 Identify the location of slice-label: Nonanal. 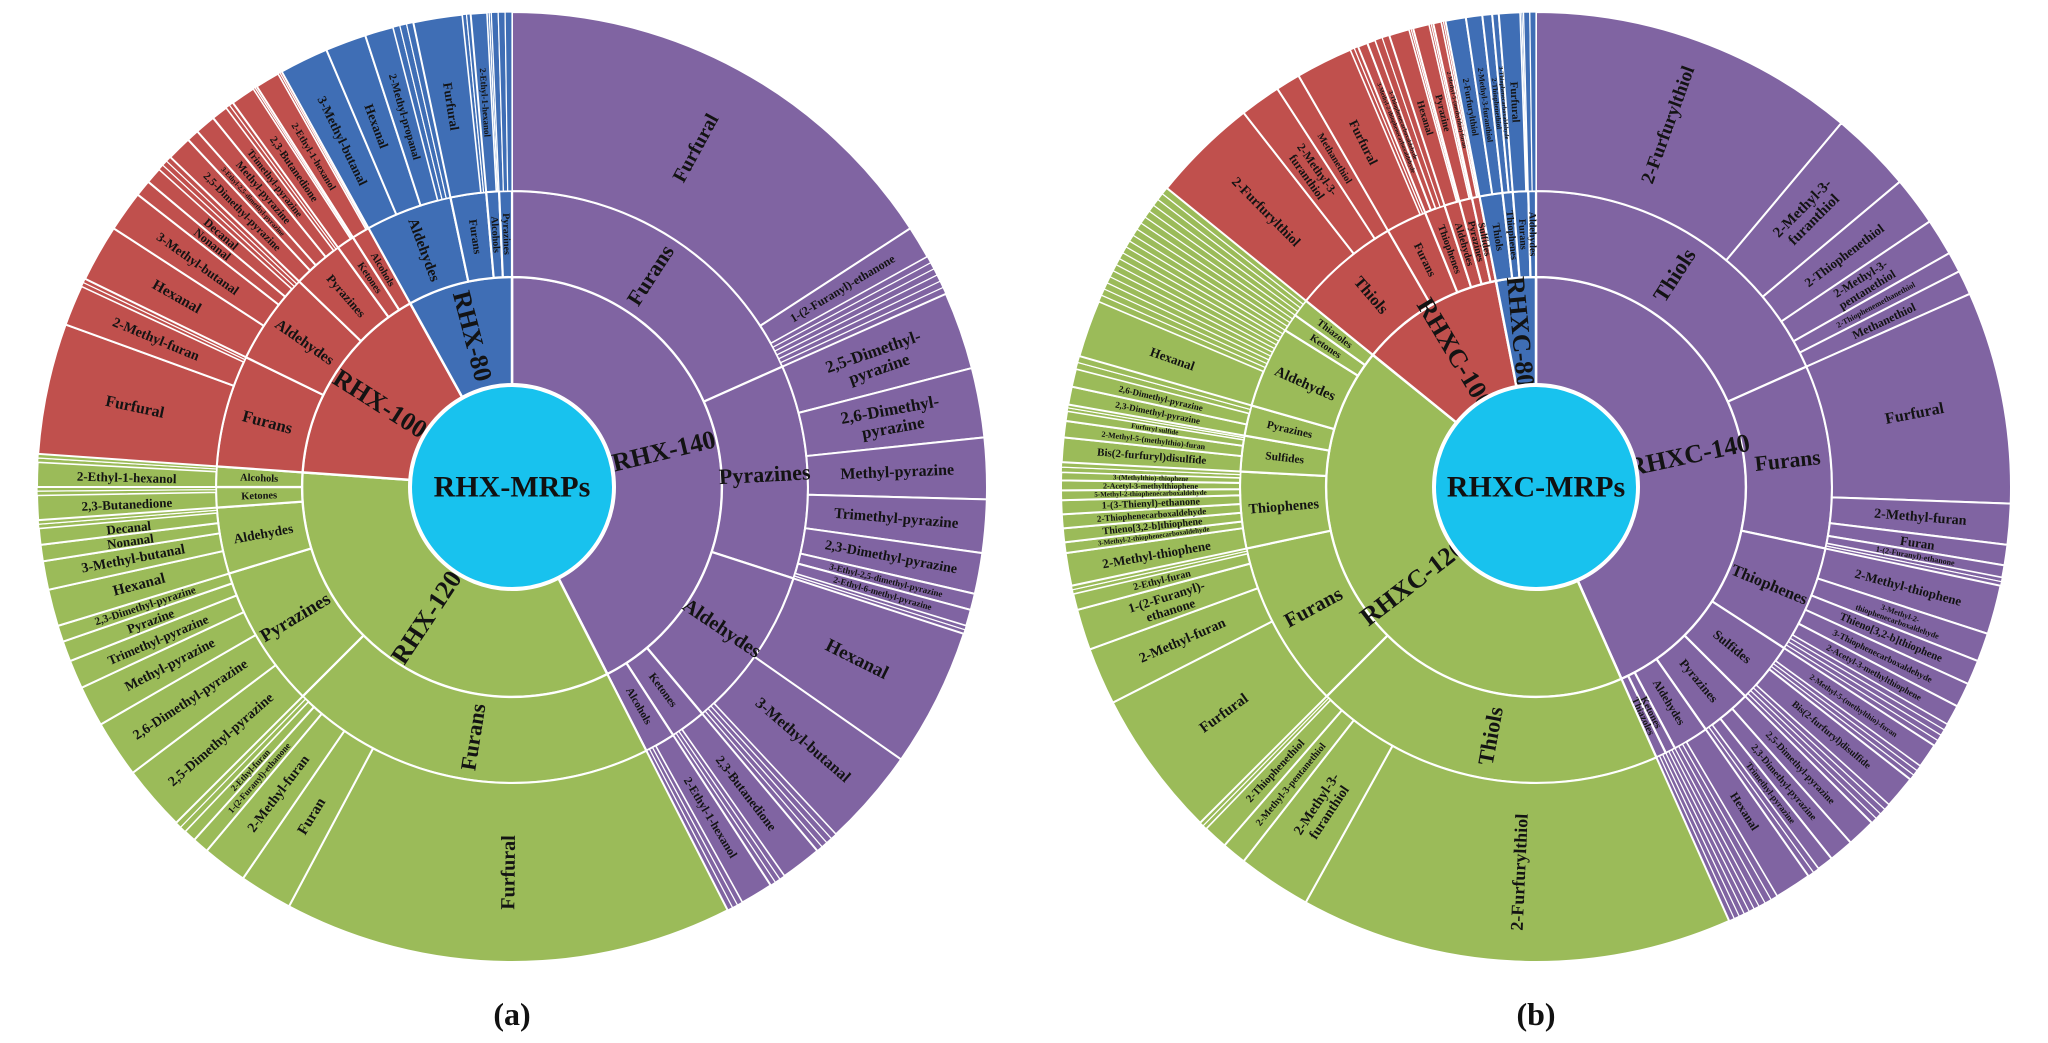
(130, 540).